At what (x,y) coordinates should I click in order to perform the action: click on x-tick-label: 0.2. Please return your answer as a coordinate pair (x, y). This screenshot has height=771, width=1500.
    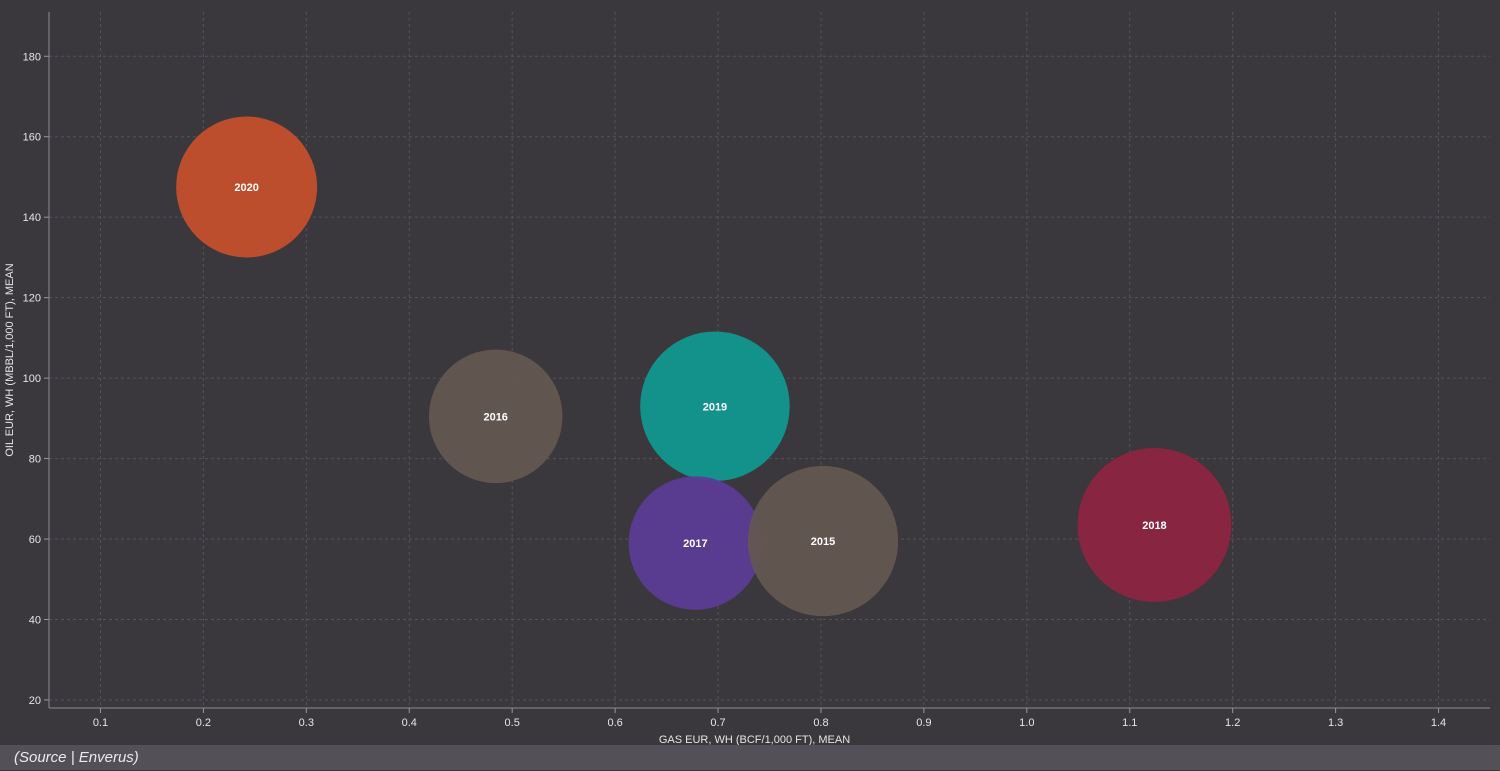
    Looking at the image, I should click on (203, 723).